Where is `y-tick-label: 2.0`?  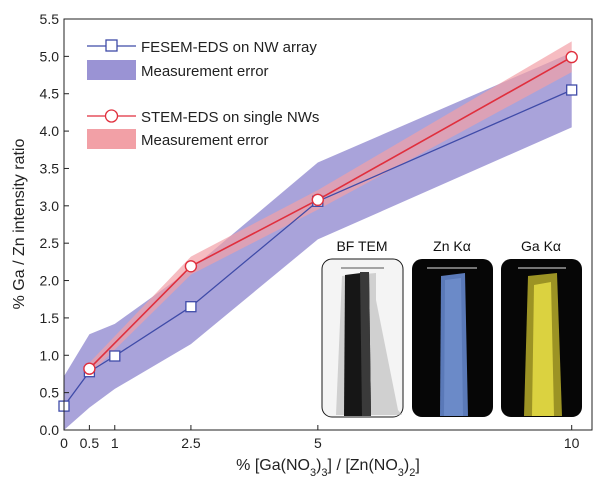 y-tick-label: 2.0 is located at coordinates (50, 281).